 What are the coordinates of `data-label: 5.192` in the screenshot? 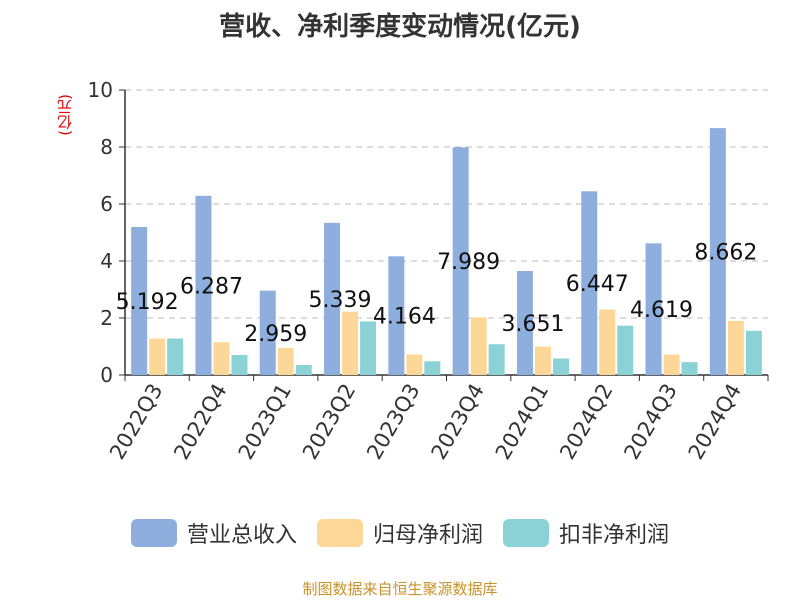 It's located at (147, 302).